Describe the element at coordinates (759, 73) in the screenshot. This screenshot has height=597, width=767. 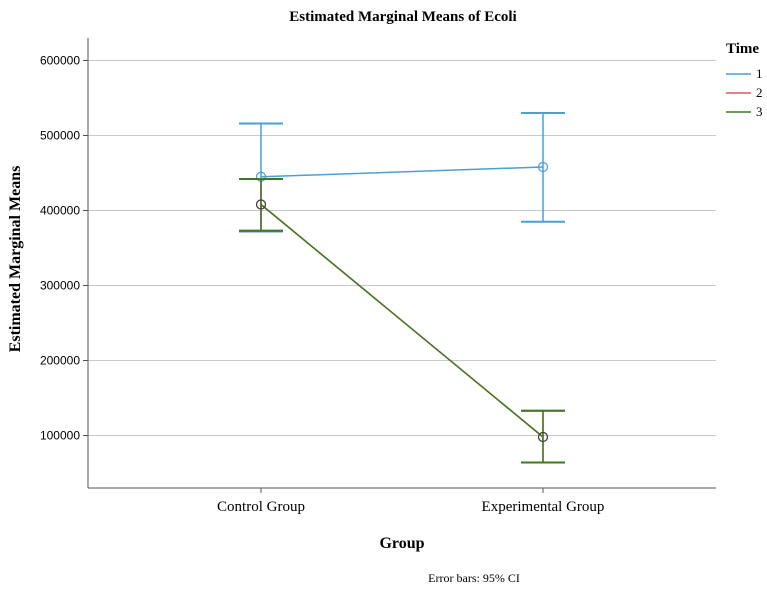
I see `legend-label-1: 1` at that location.